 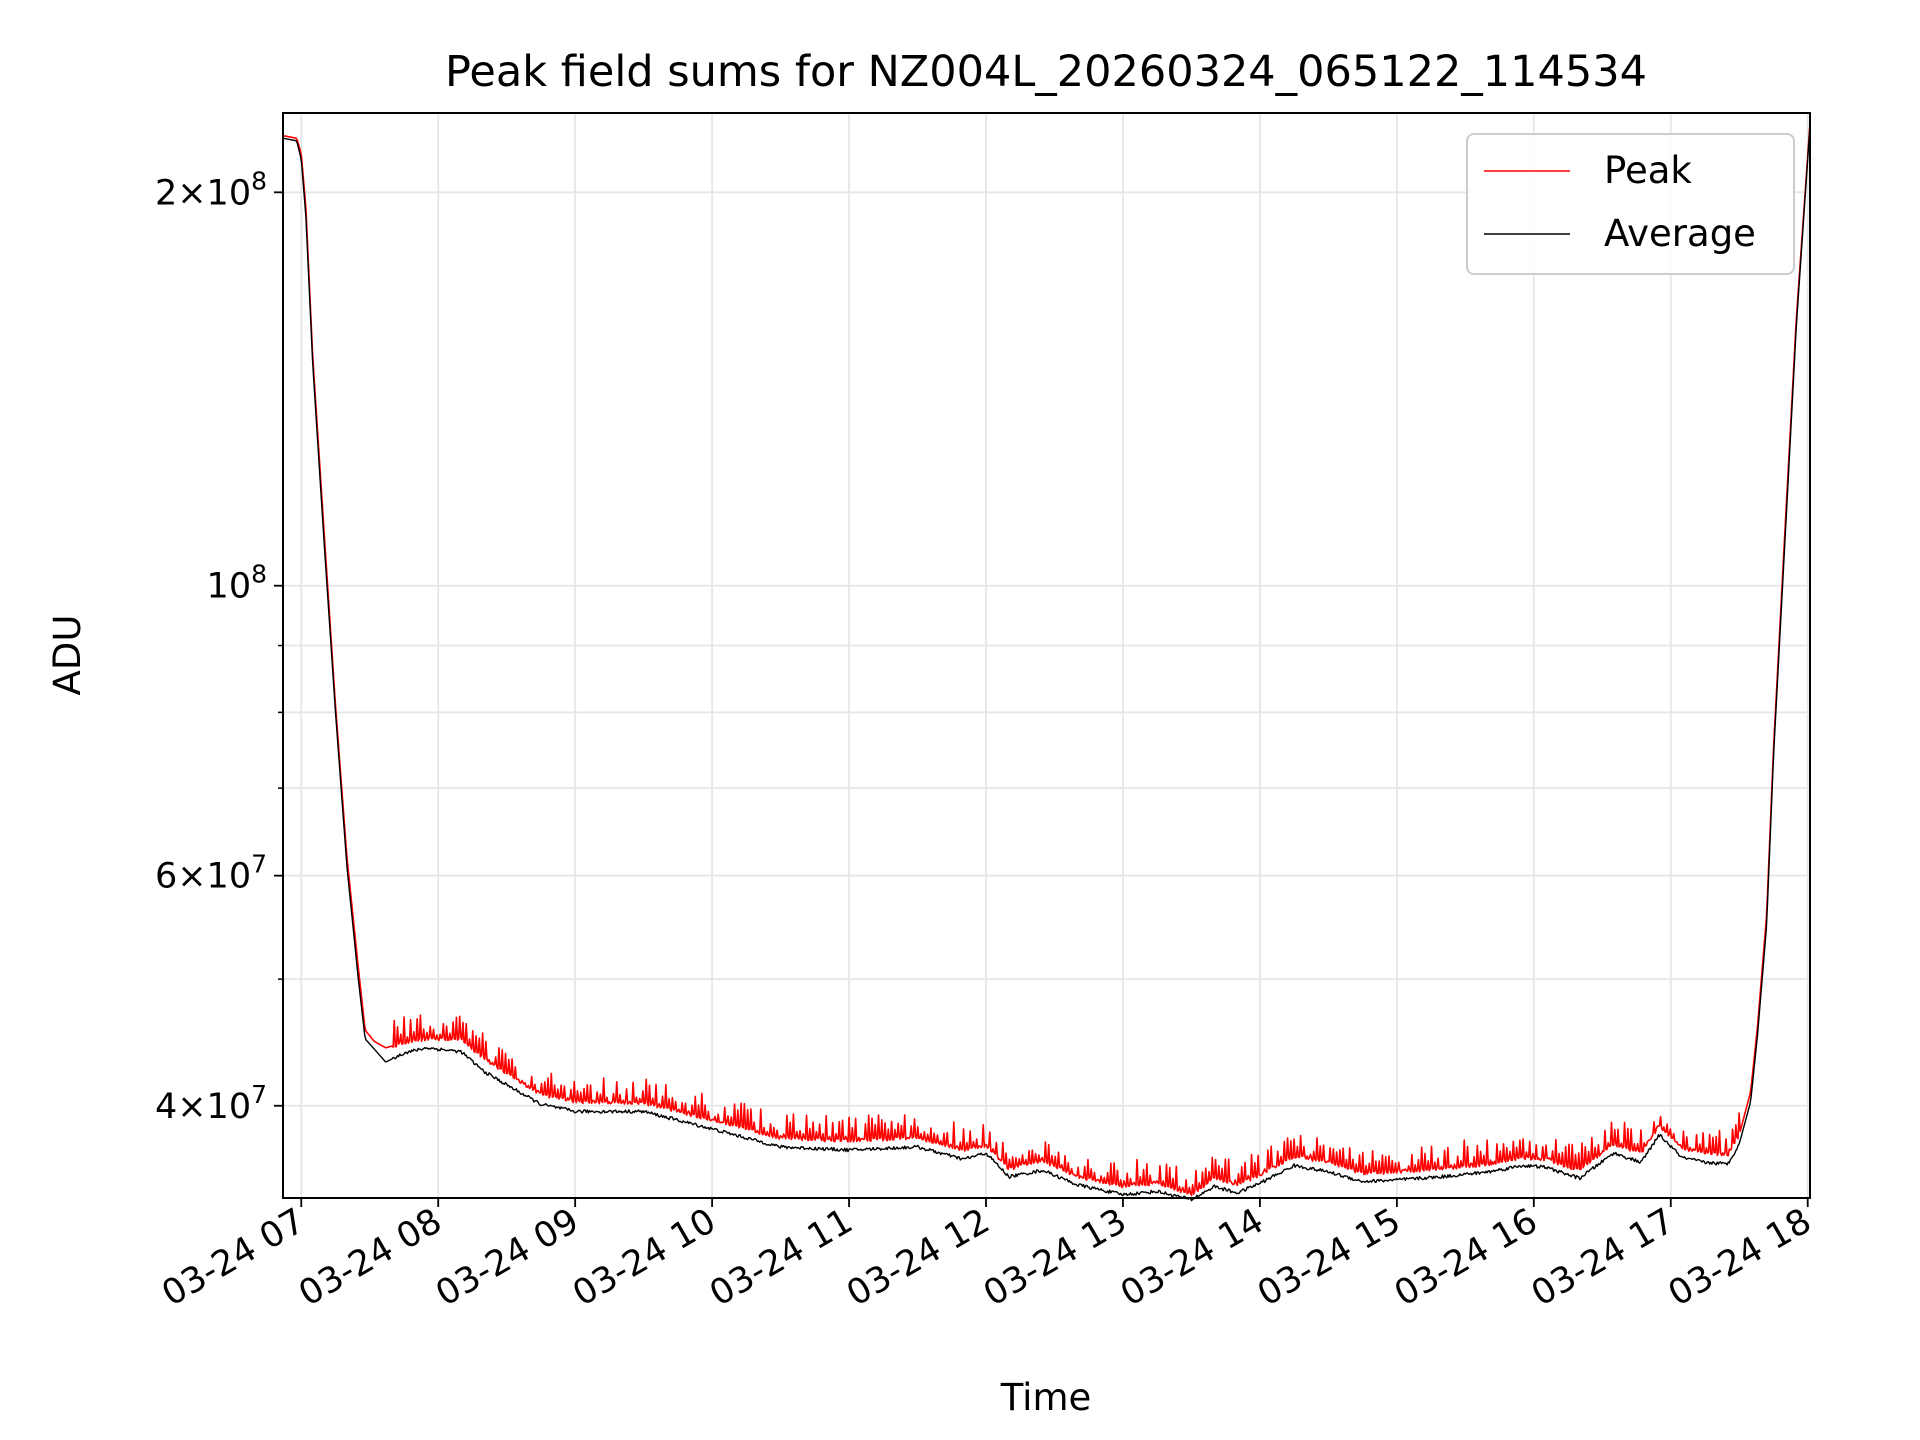 What do you see at coordinates (211, 1103) in the screenshot?
I see `y-tick-label: 4×107` at bounding box center [211, 1103].